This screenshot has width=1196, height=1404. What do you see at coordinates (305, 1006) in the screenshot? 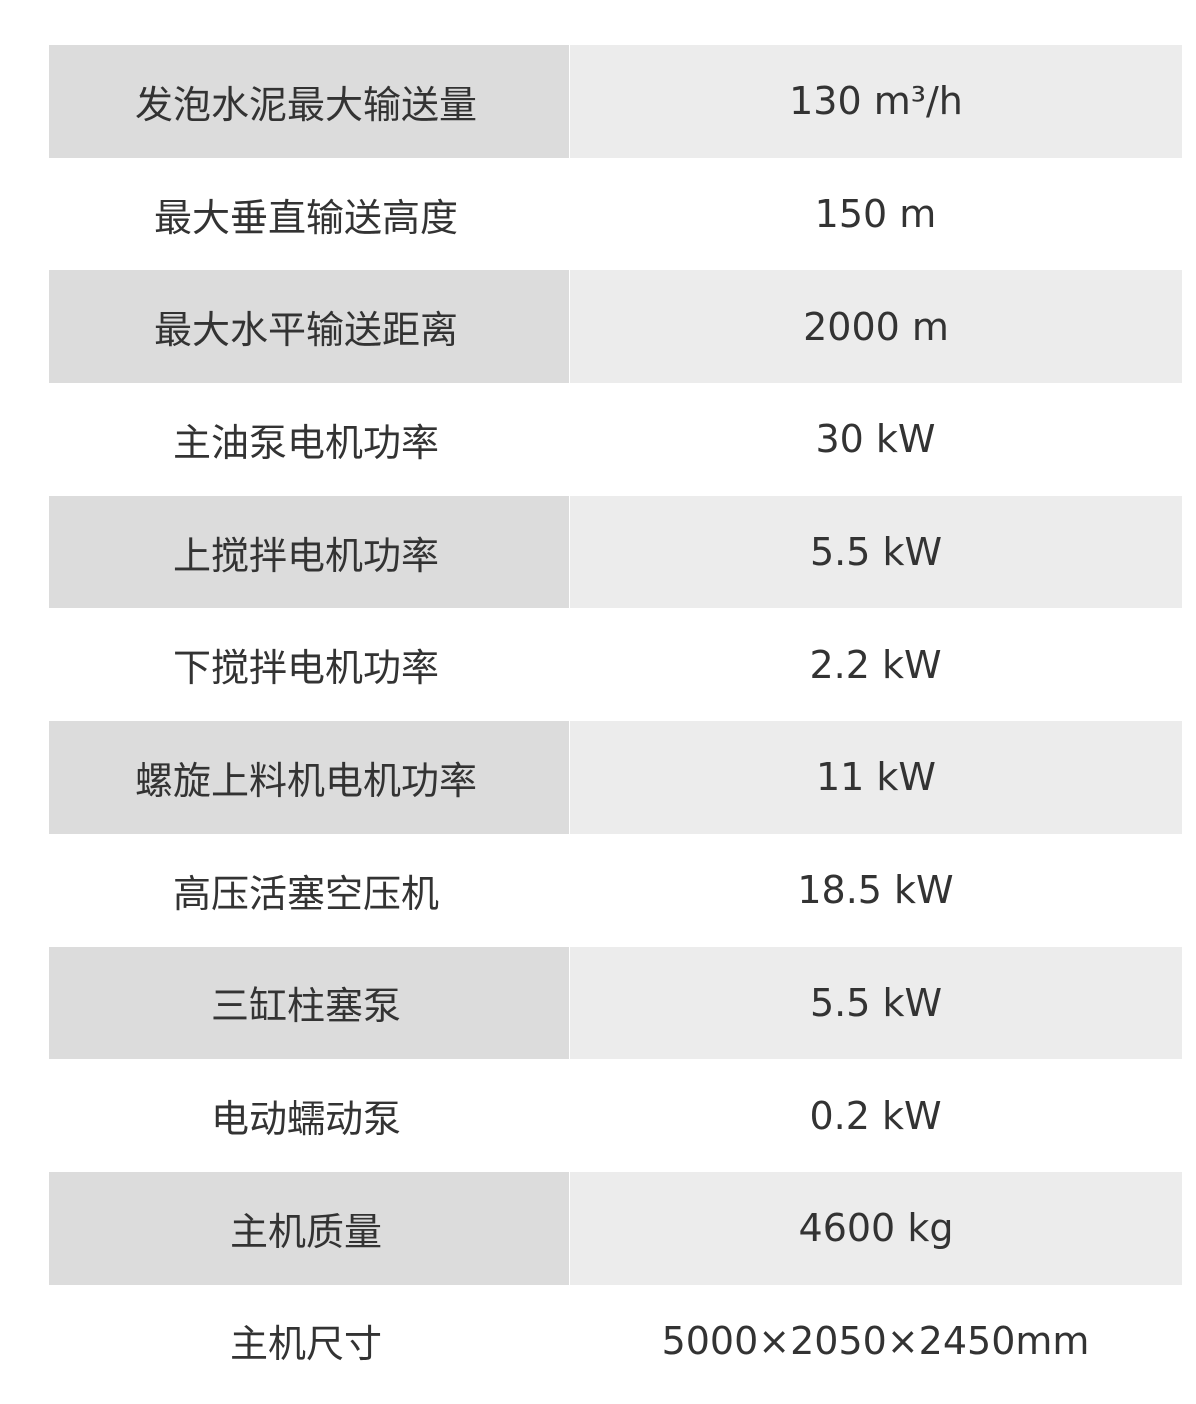
I see `spec-label: 三缸柱塞泵` at bounding box center [305, 1006].